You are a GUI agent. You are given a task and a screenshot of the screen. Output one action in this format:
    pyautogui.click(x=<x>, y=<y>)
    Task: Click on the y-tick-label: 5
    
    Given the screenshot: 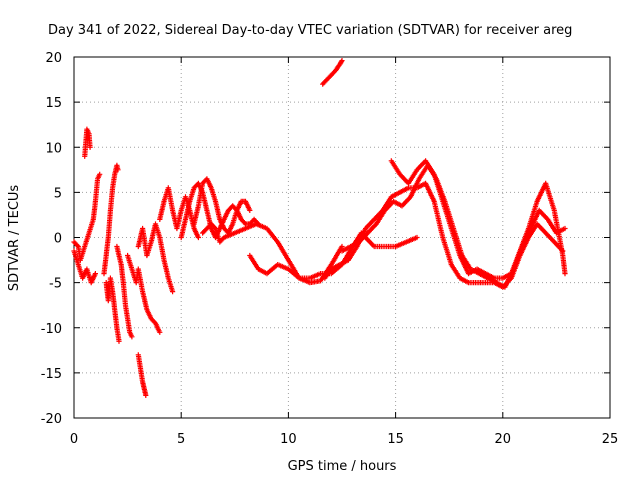 What is the action you would take?
    pyautogui.click(x=58, y=193)
    